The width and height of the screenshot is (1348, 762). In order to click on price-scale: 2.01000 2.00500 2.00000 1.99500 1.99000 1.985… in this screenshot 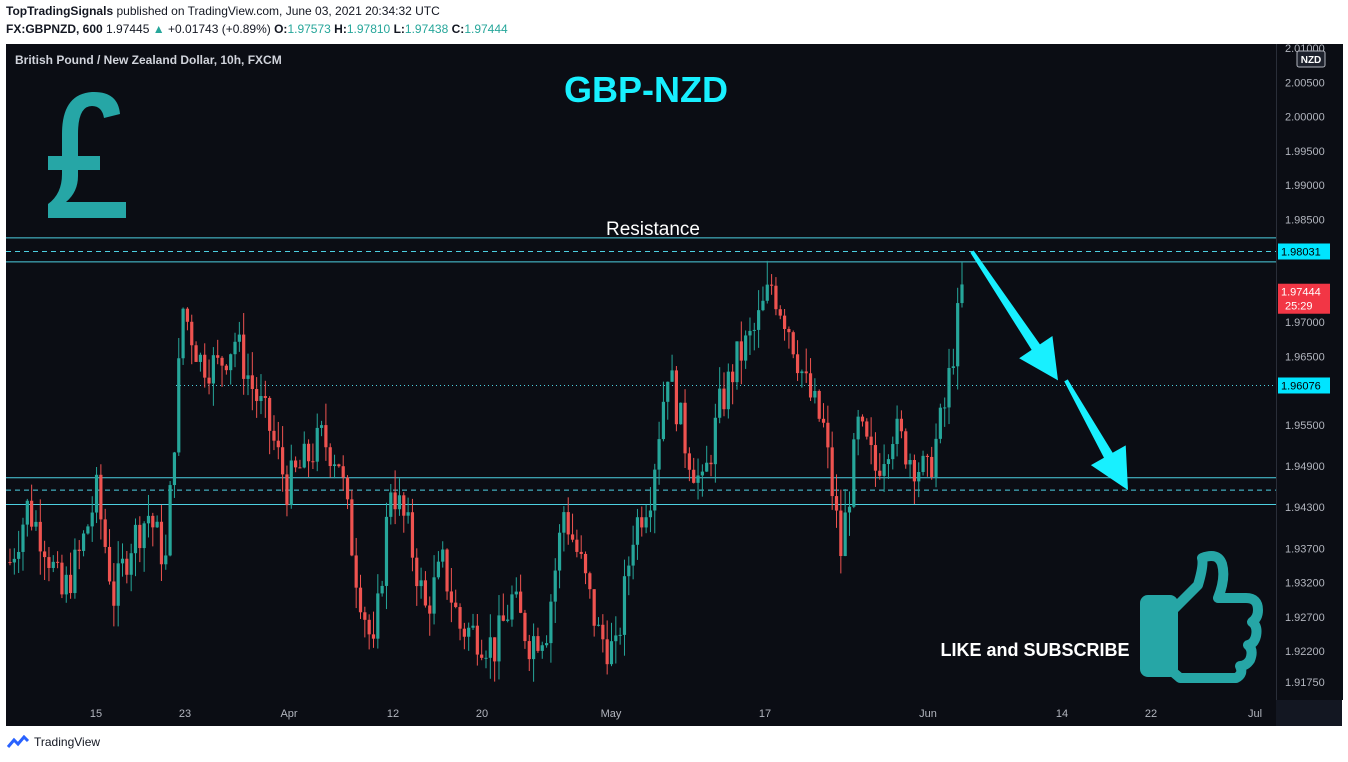, I will do `click(1309, 371)`.